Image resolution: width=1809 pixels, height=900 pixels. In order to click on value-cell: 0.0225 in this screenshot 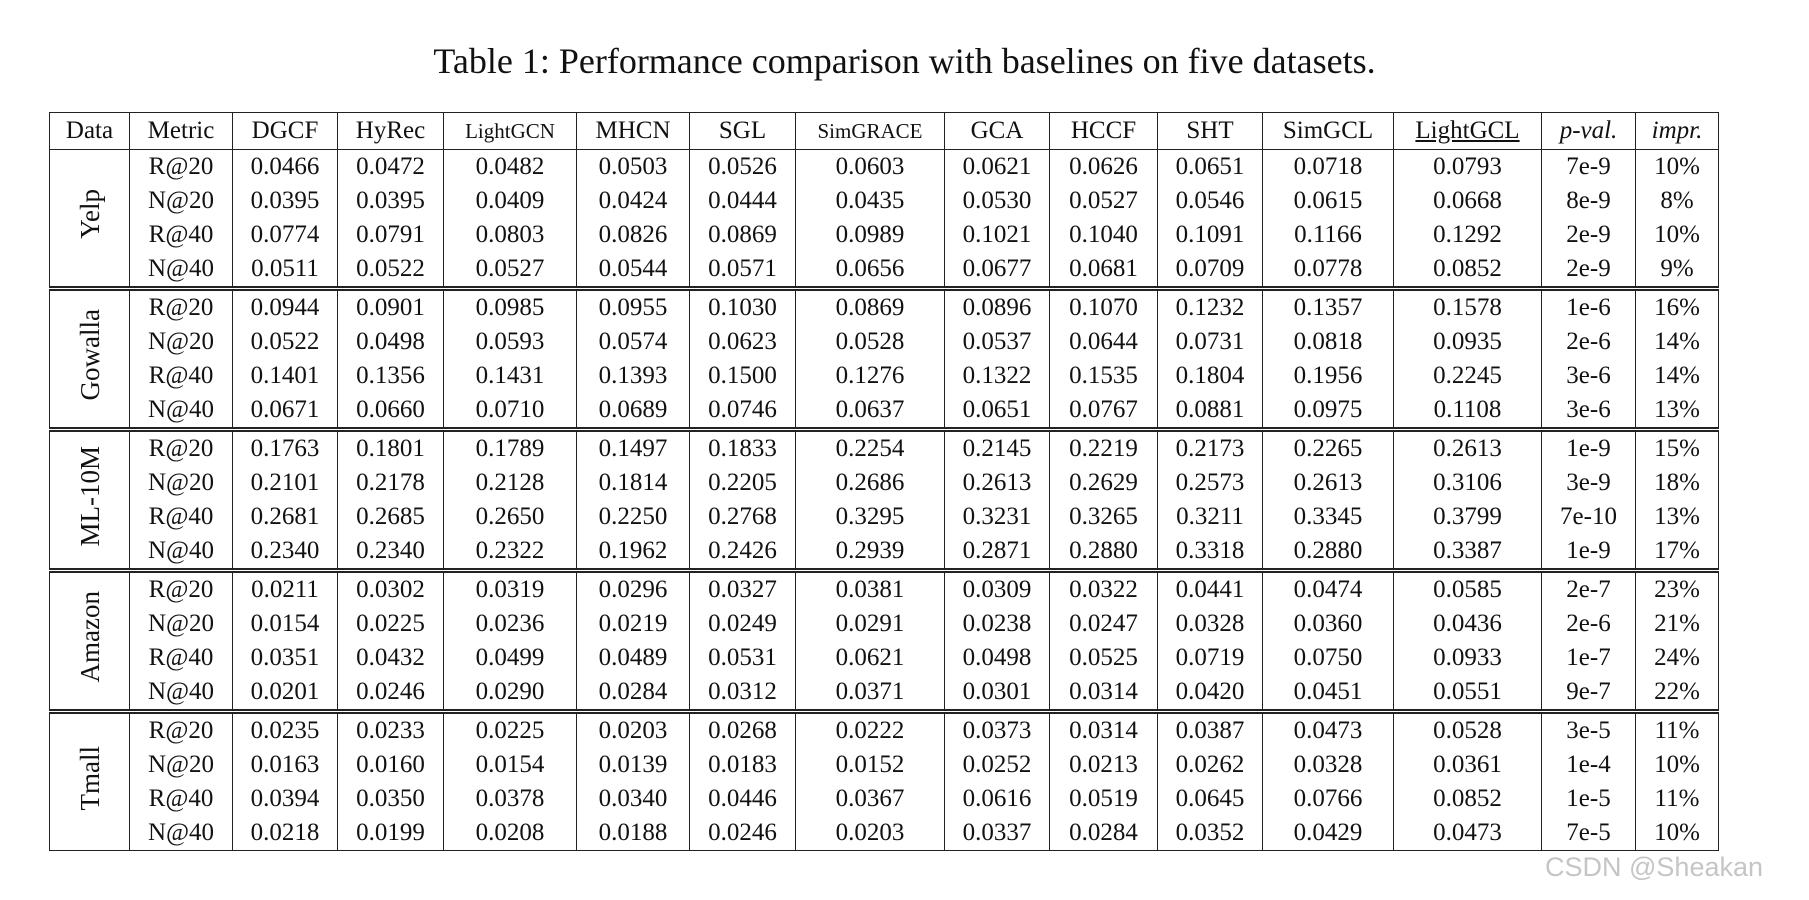, I will do `click(510, 728)`.